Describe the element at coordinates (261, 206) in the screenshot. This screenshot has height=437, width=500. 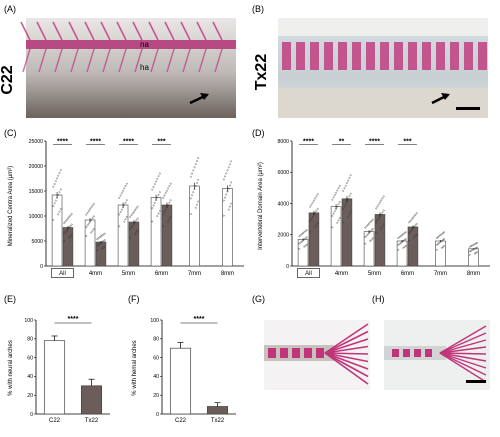
I see `chart-d-ylabel: Intervertebral Domain Area (µm²)` at that location.